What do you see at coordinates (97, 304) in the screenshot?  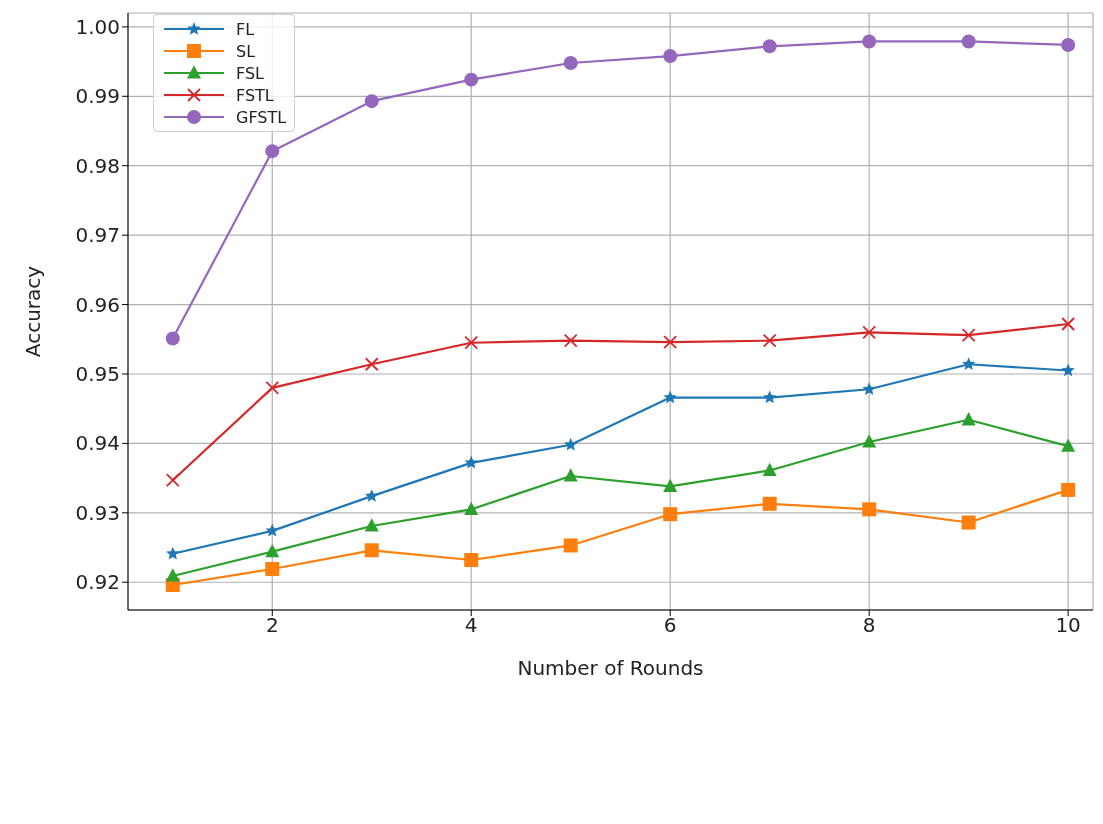 I see `y-tick-label: 0.96` at bounding box center [97, 304].